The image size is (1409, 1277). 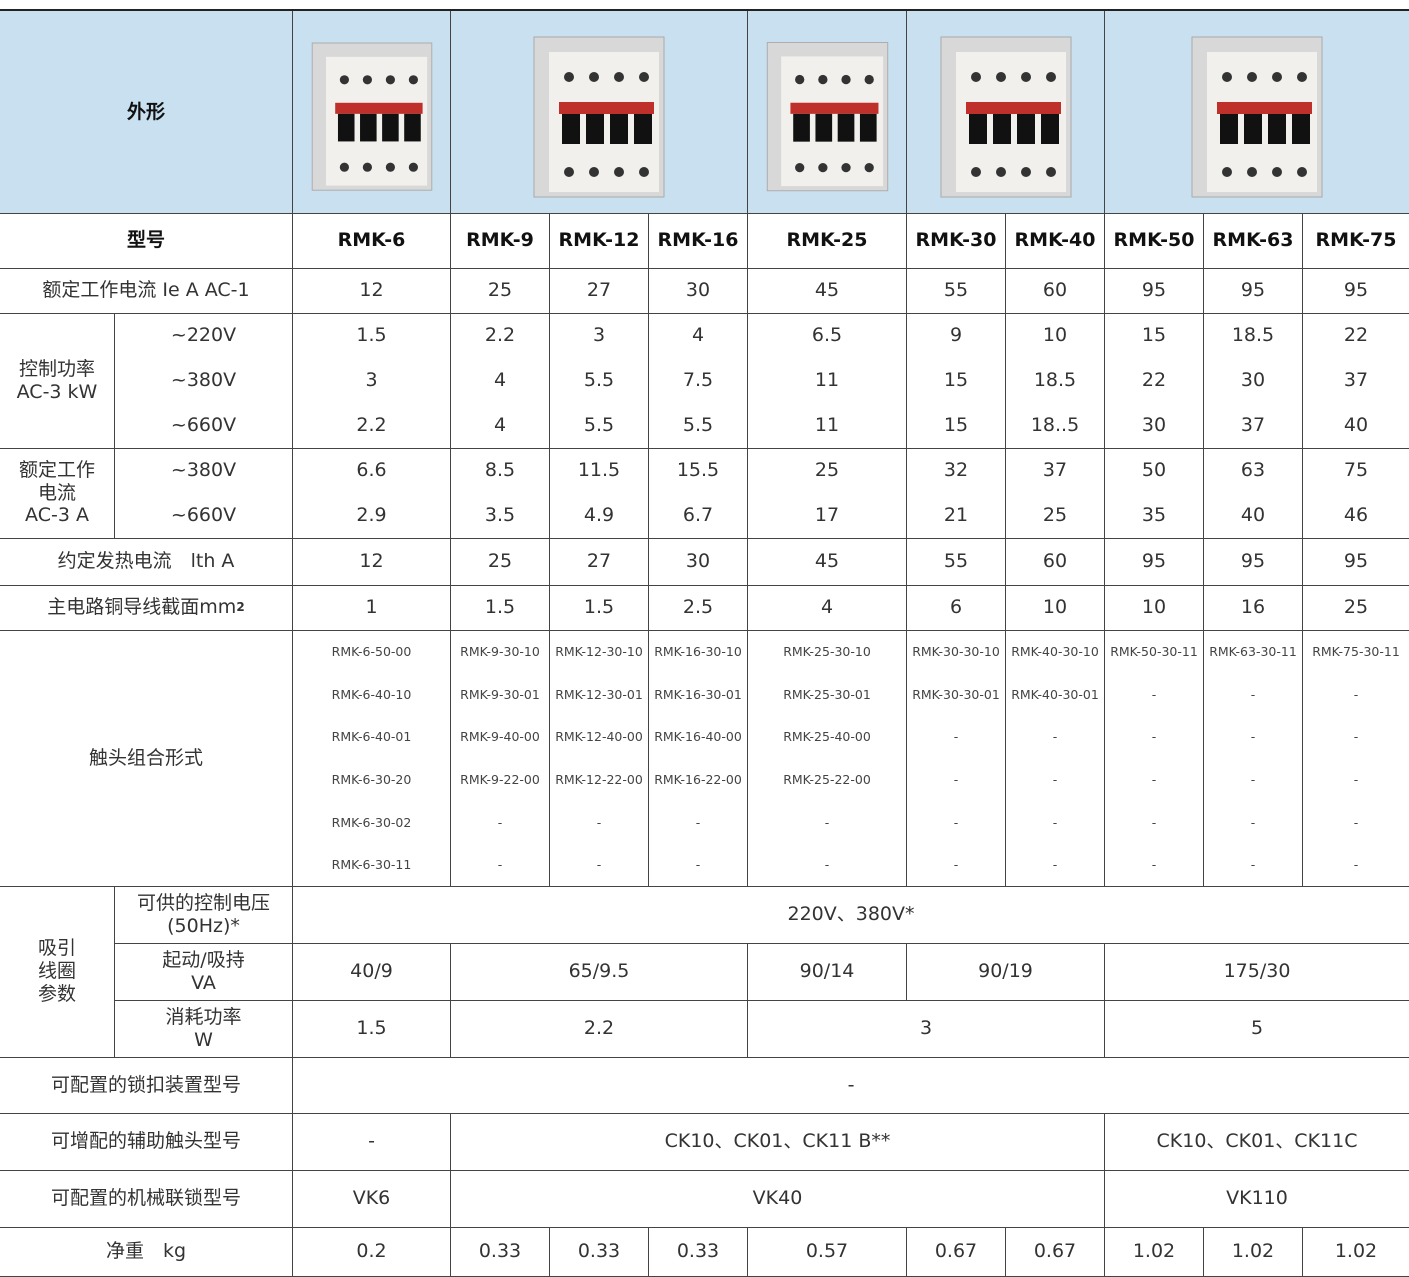 I want to click on cell-text: RMK-50, so click(x=1154, y=240).